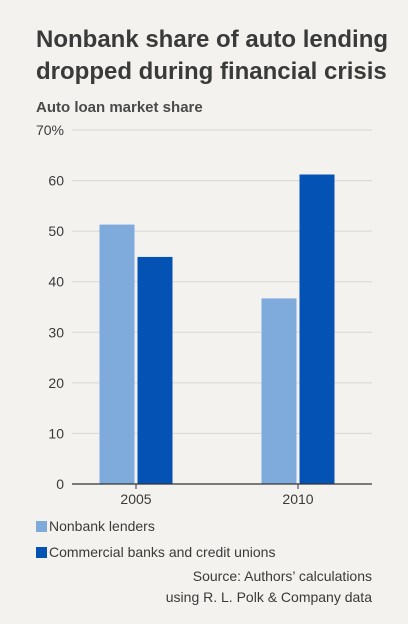 This screenshot has height=624, width=408. What do you see at coordinates (56, 181) in the screenshot?
I see `y-tick-label-6: 60` at bounding box center [56, 181].